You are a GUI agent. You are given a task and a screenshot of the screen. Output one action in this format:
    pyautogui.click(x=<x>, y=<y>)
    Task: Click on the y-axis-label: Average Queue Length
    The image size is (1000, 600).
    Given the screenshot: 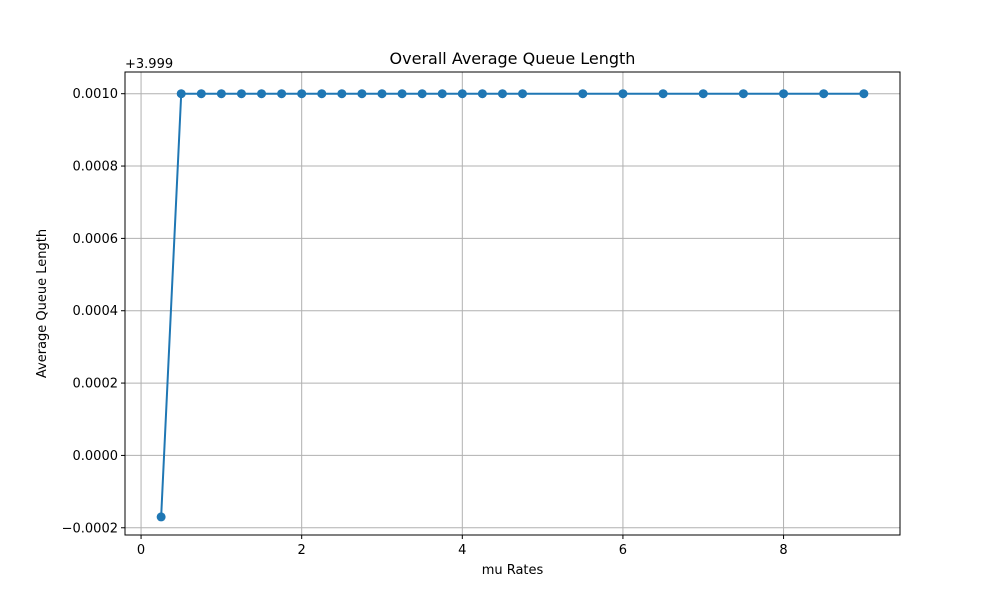 What is the action you would take?
    pyautogui.click(x=42, y=303)
    